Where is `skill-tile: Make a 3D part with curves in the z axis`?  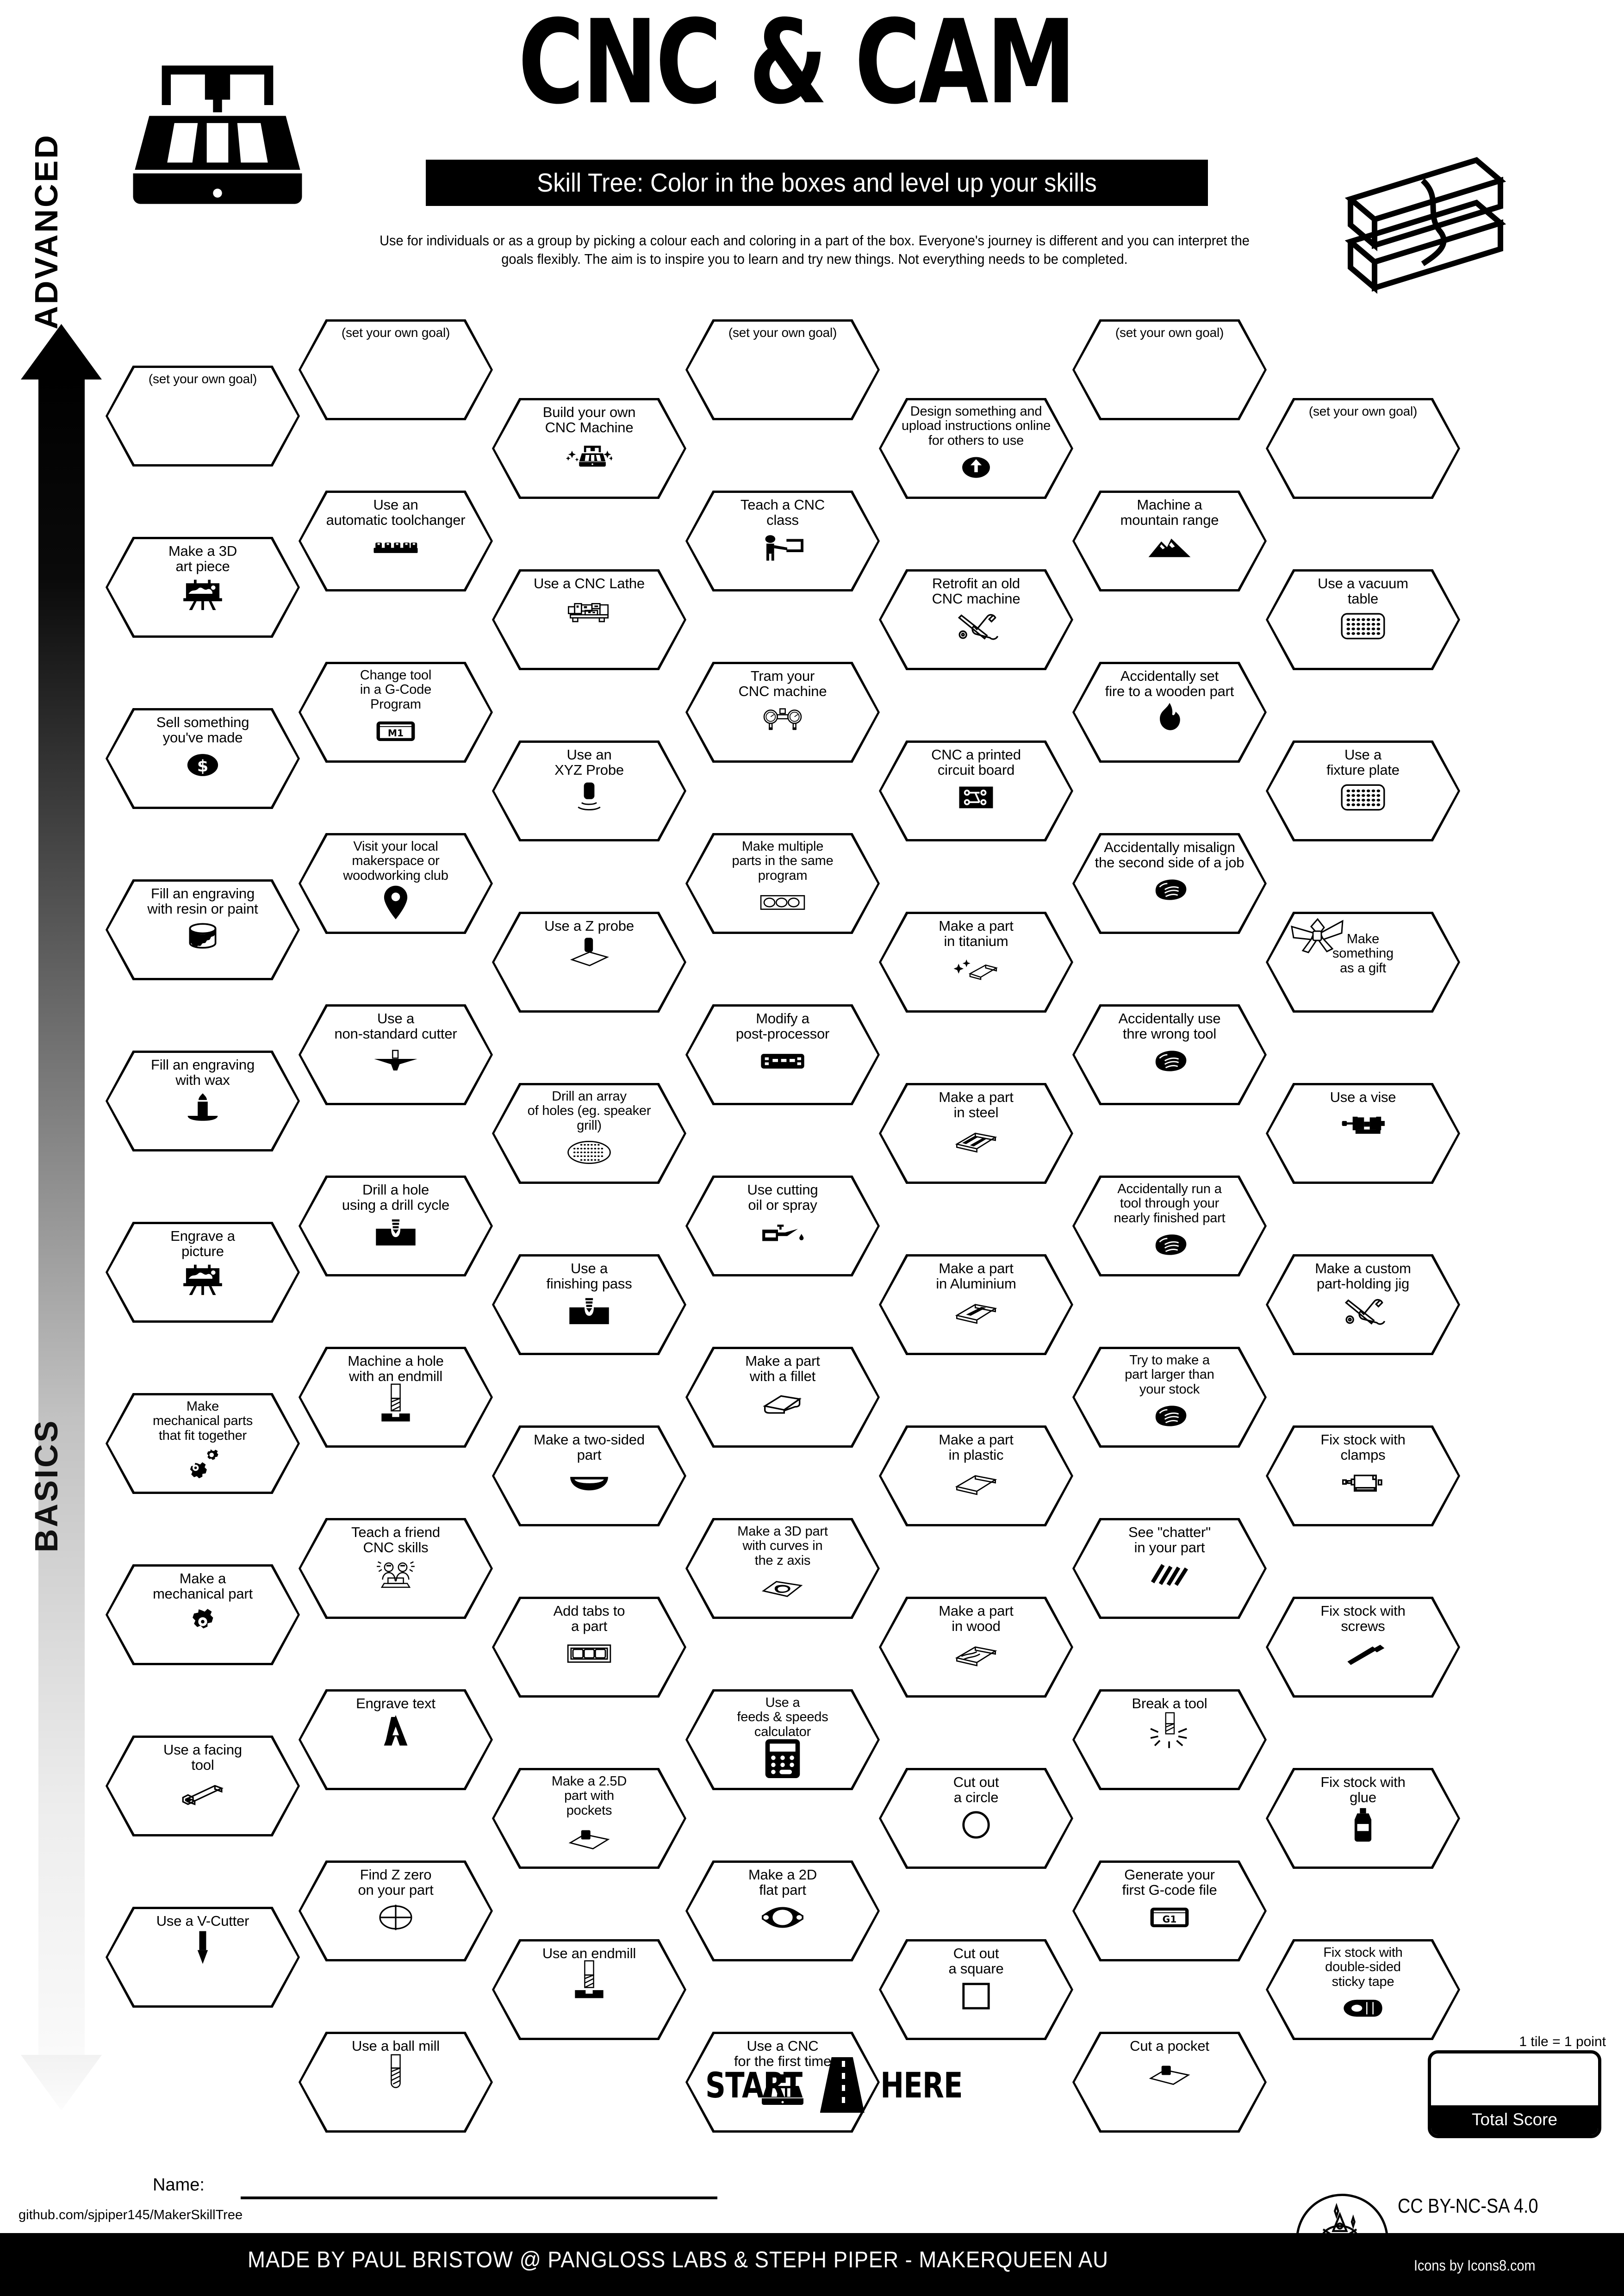
skill-tile: Make a 3D part with curves in the z axis is located at coordinates (782, 1568).